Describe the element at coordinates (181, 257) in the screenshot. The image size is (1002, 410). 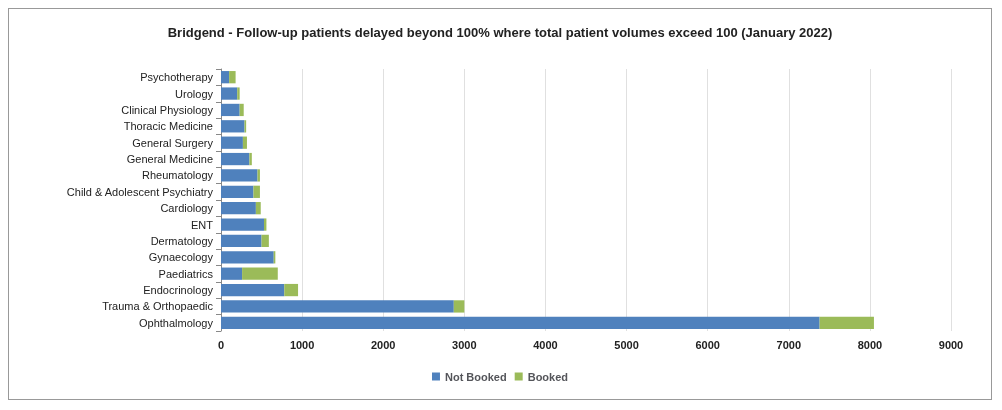
I see `y-tick-label: Gynaecology` at that location.